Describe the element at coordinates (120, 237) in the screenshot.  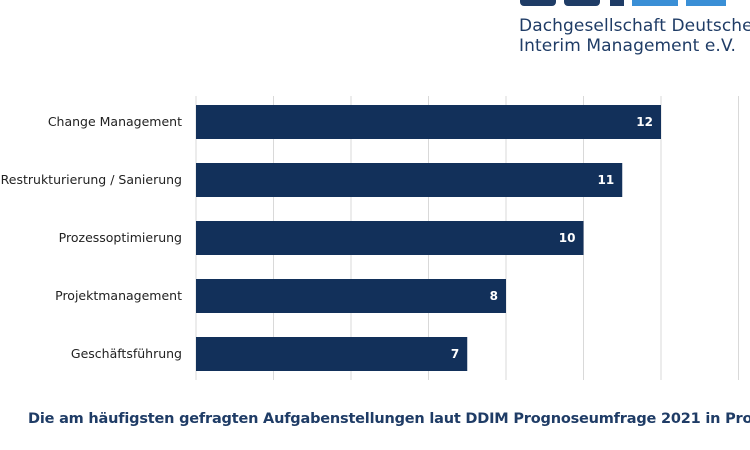
I see `category-label: Prozessoptimierung` at that location.